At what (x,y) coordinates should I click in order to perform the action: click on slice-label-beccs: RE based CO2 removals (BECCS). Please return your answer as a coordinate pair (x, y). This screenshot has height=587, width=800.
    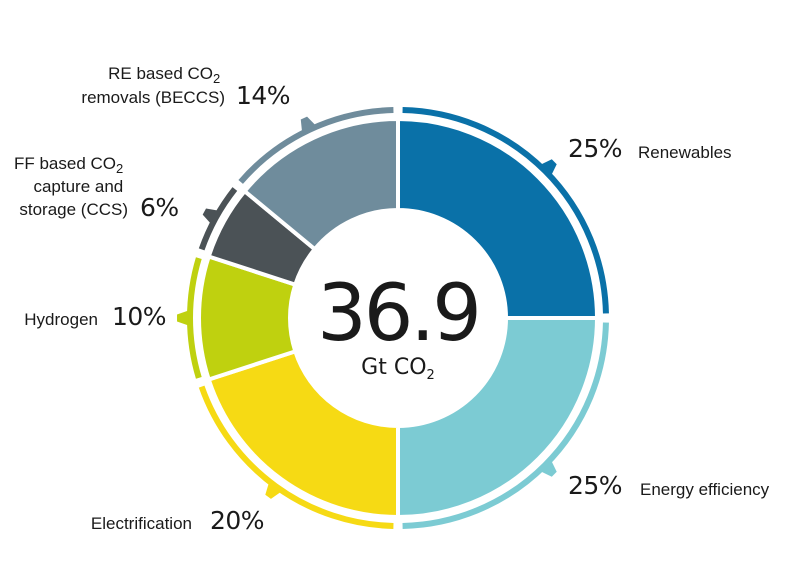
    Looking at the image, I should click on (153, 85).